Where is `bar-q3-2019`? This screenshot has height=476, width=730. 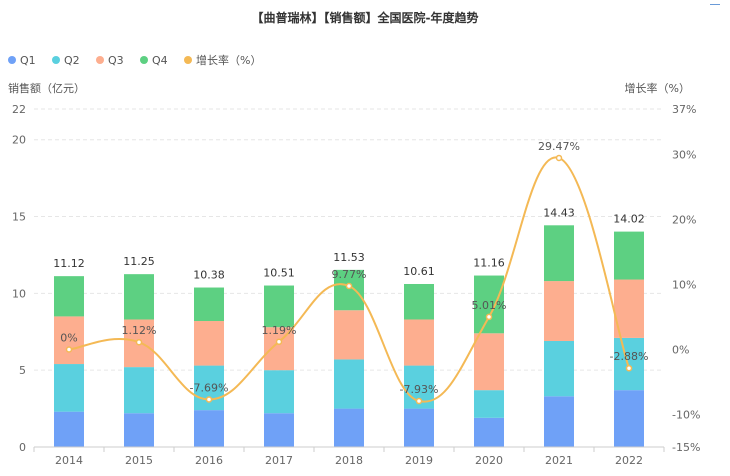 bar-q3-2019 is located at coordinates (419, 342).